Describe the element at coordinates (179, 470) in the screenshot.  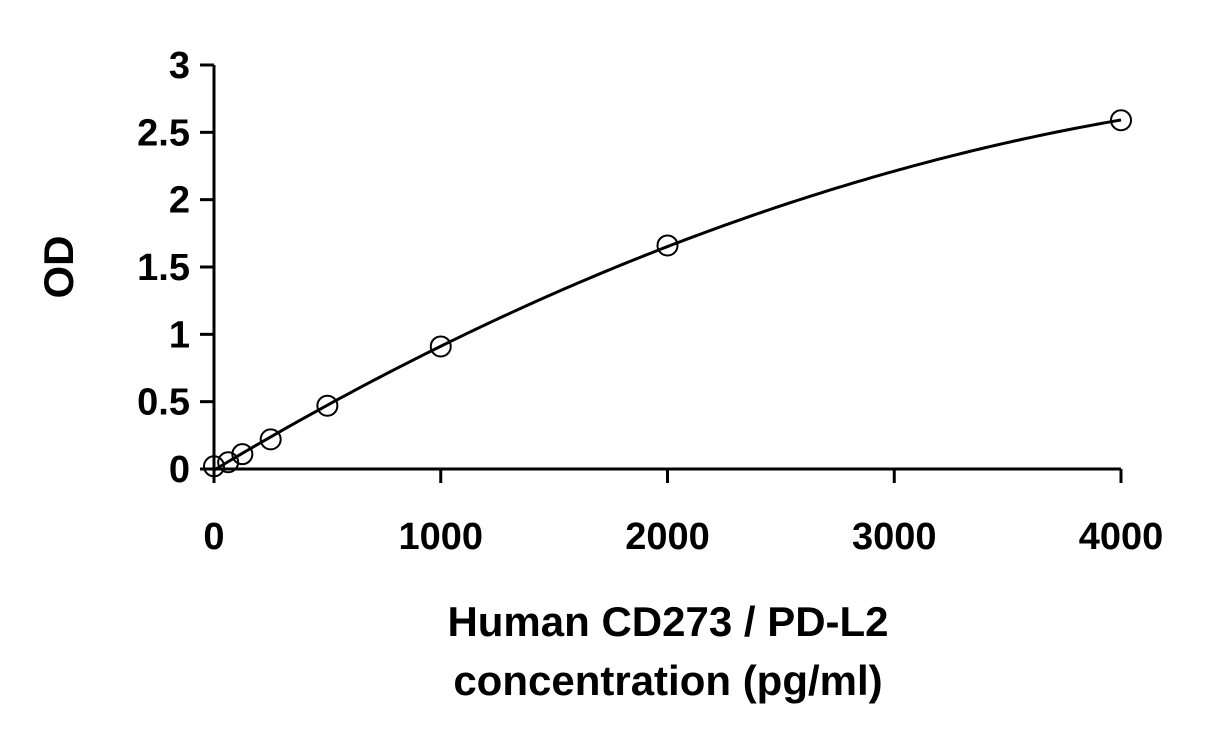
I see `y-tick-label: 0` at that location.